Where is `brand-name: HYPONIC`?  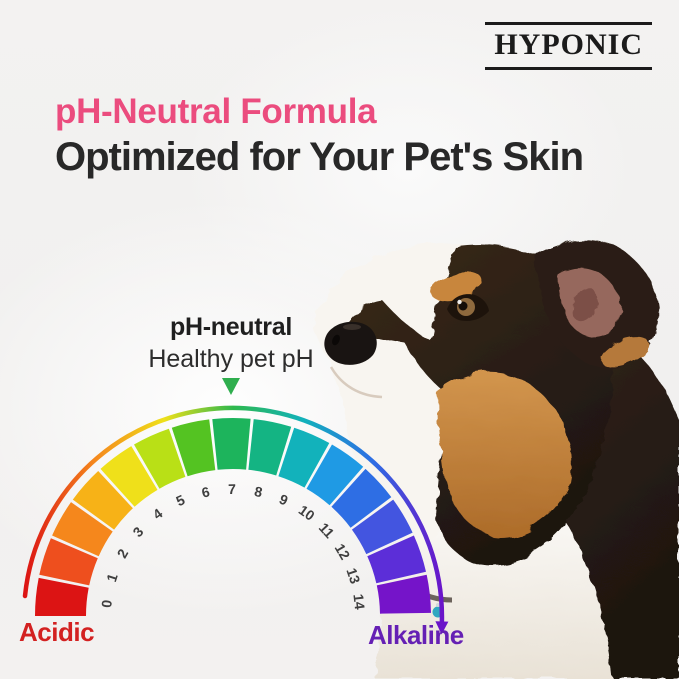 brand-name: HYPONIC is located at coordinates (568, 44).